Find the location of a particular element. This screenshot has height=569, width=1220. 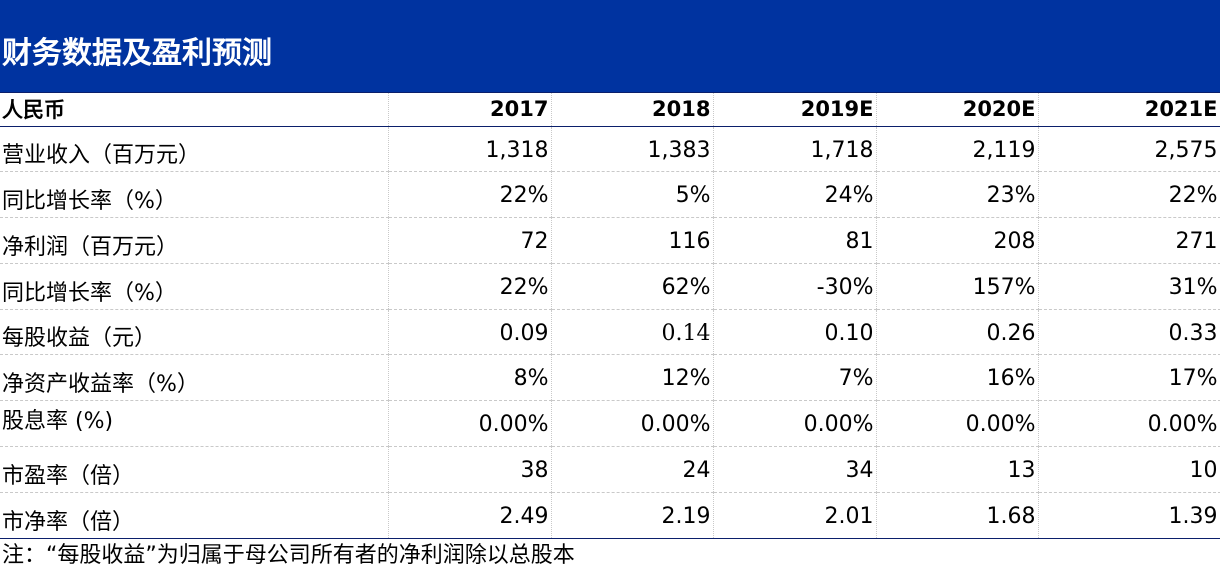

table-row-revenue-growth: 同比增长率（%） 22% 5% 24% 23% 22% is located at coordinates (610, 195).